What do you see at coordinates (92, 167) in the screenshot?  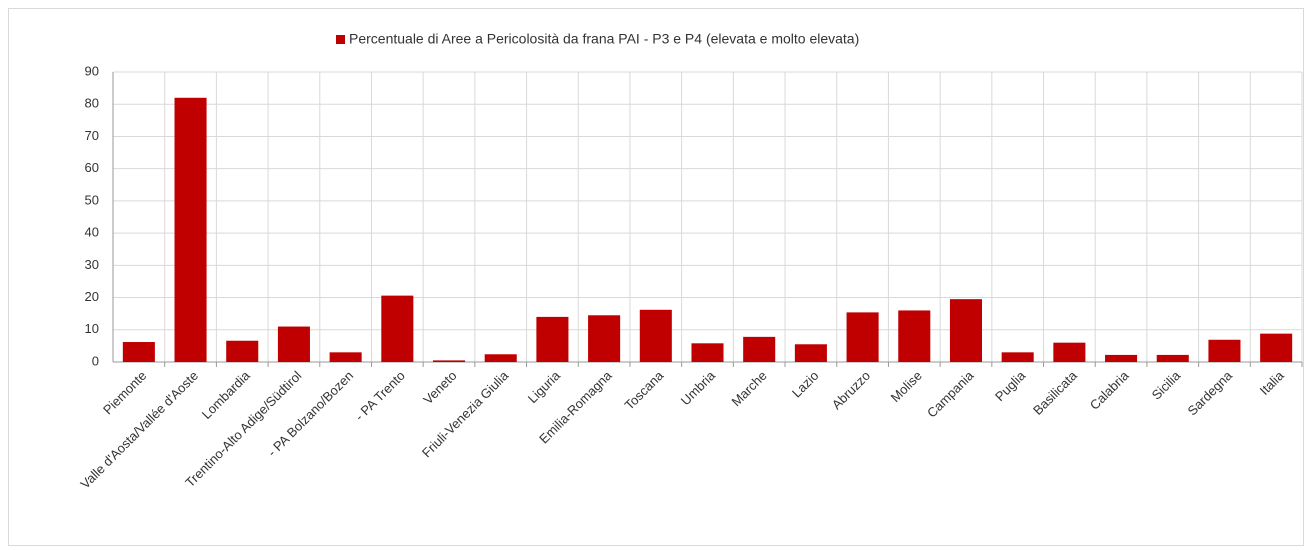 I see `y-tick-label: 60` at bounding box center [92, 167].